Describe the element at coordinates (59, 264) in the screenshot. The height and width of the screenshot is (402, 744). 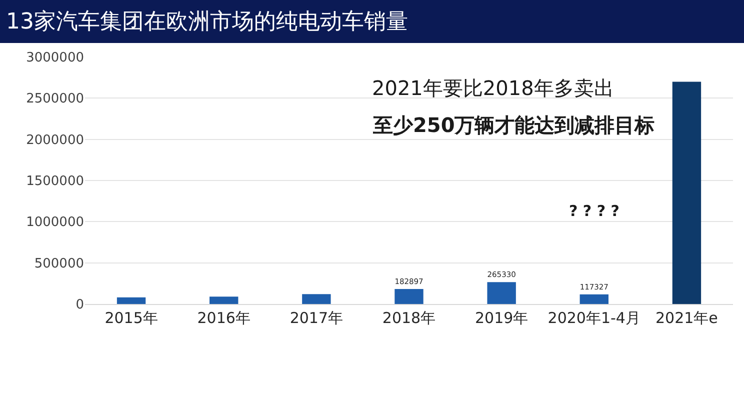
I see `y-tick-label: 500000` at that location.